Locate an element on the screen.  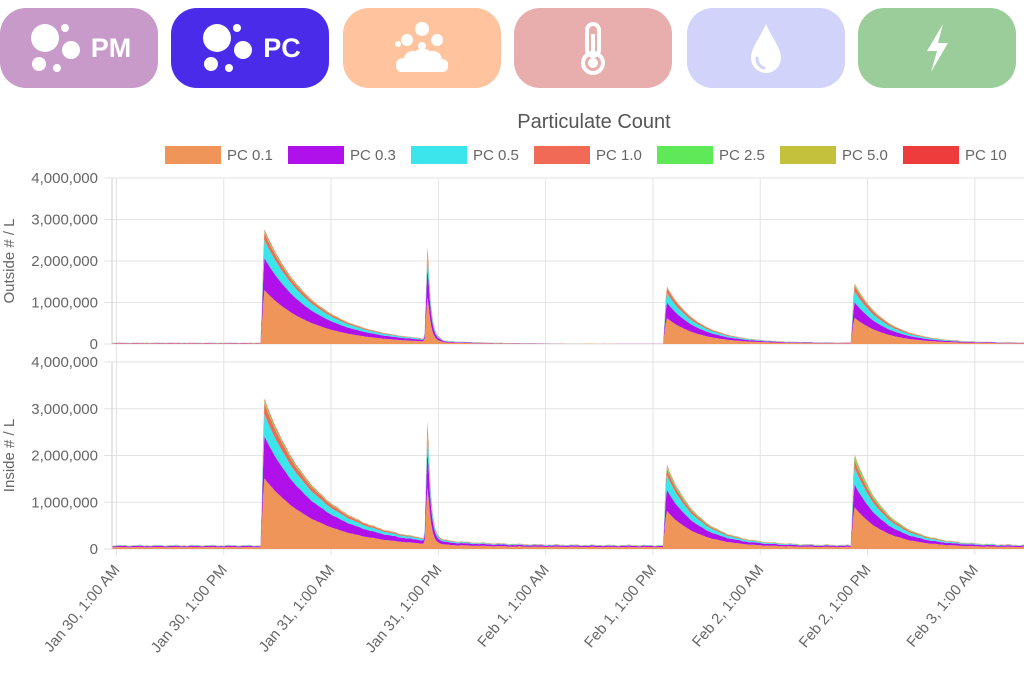
legend-label-2: PC 0.3 is located at coordinates (373, 155).